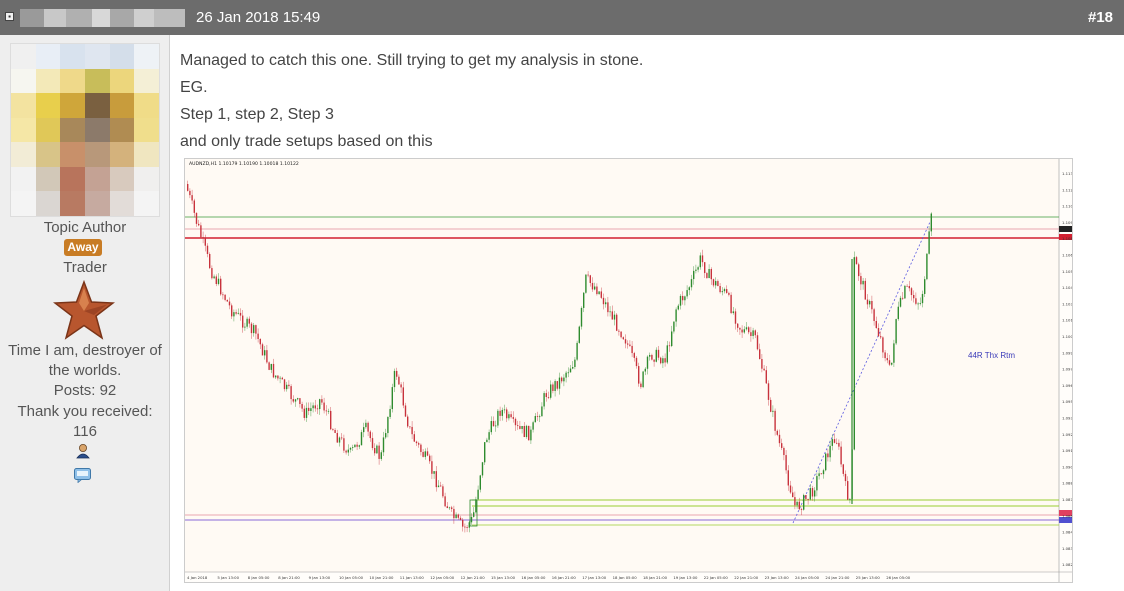 Image resolution: width=1124 pixels, height=591 pixels. Describe the element at coordinates (85, 360) in the screenshot. I see `author-tagline: Time I am, destroyer of the worlds.` at that location.